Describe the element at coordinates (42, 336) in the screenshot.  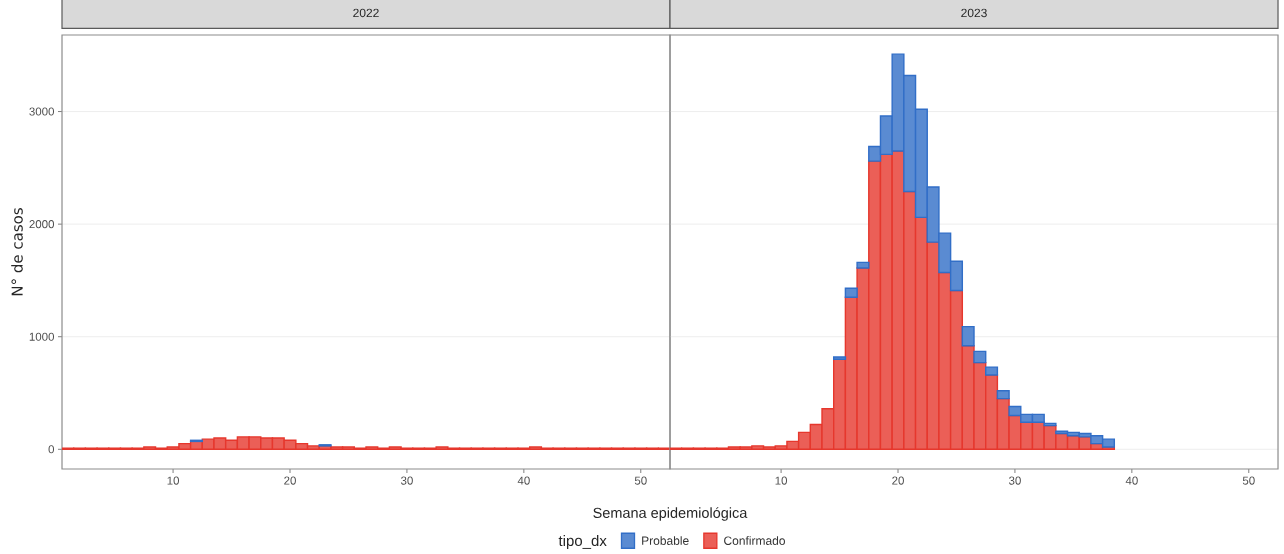
I see `y-tick-label: 1000` at that location.